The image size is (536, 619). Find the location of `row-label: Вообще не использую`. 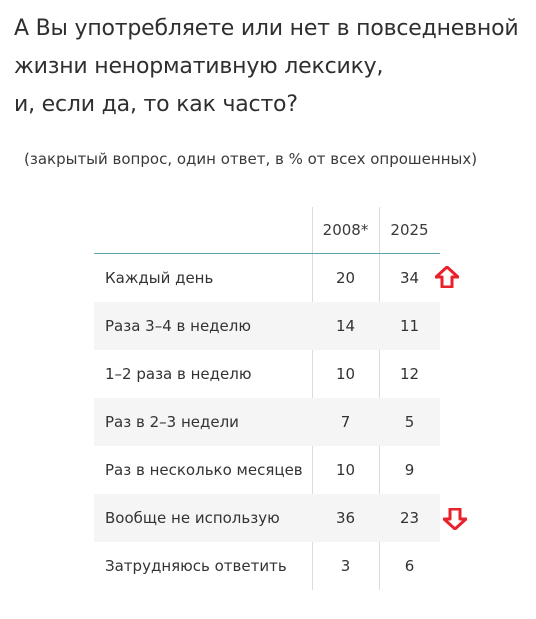

row-label: Вообще не использую is located at coordinates (192, 518).